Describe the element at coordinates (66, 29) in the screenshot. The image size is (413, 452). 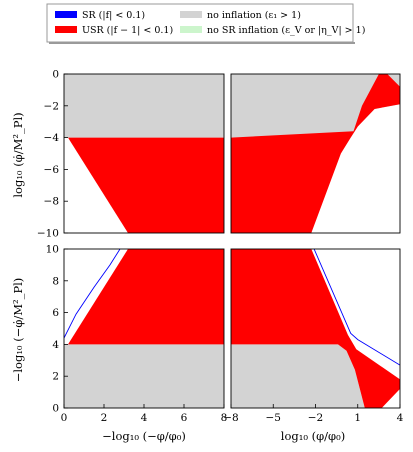
I see `legend-swatch-usr` at that location.